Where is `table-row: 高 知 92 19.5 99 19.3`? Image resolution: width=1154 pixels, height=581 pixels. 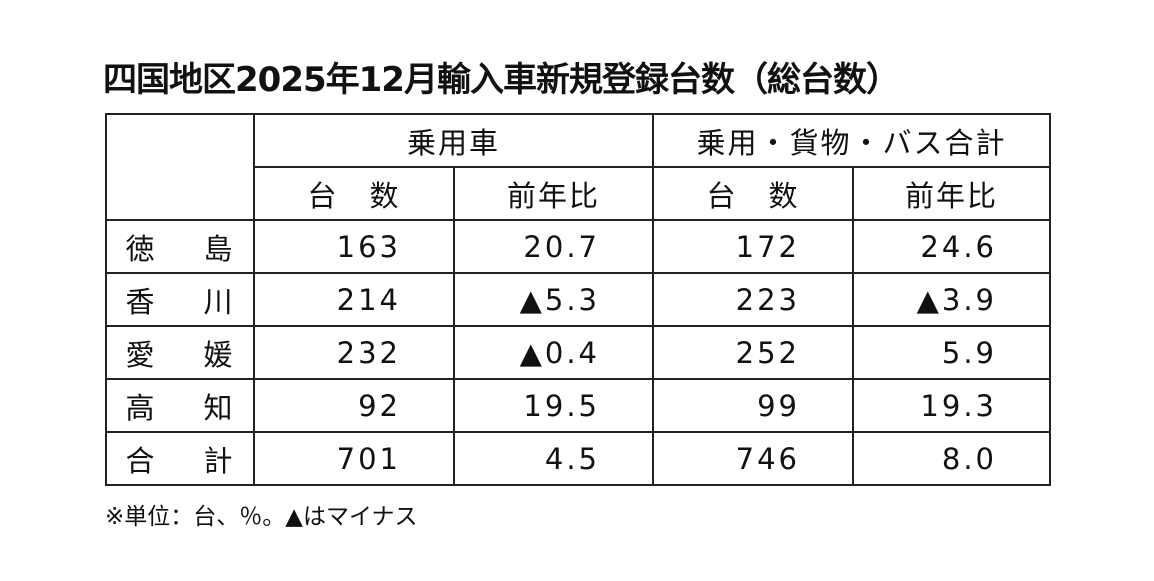
table-row: 高 知 92 19.5 99 19.3 is located at coordinates (578, 405).